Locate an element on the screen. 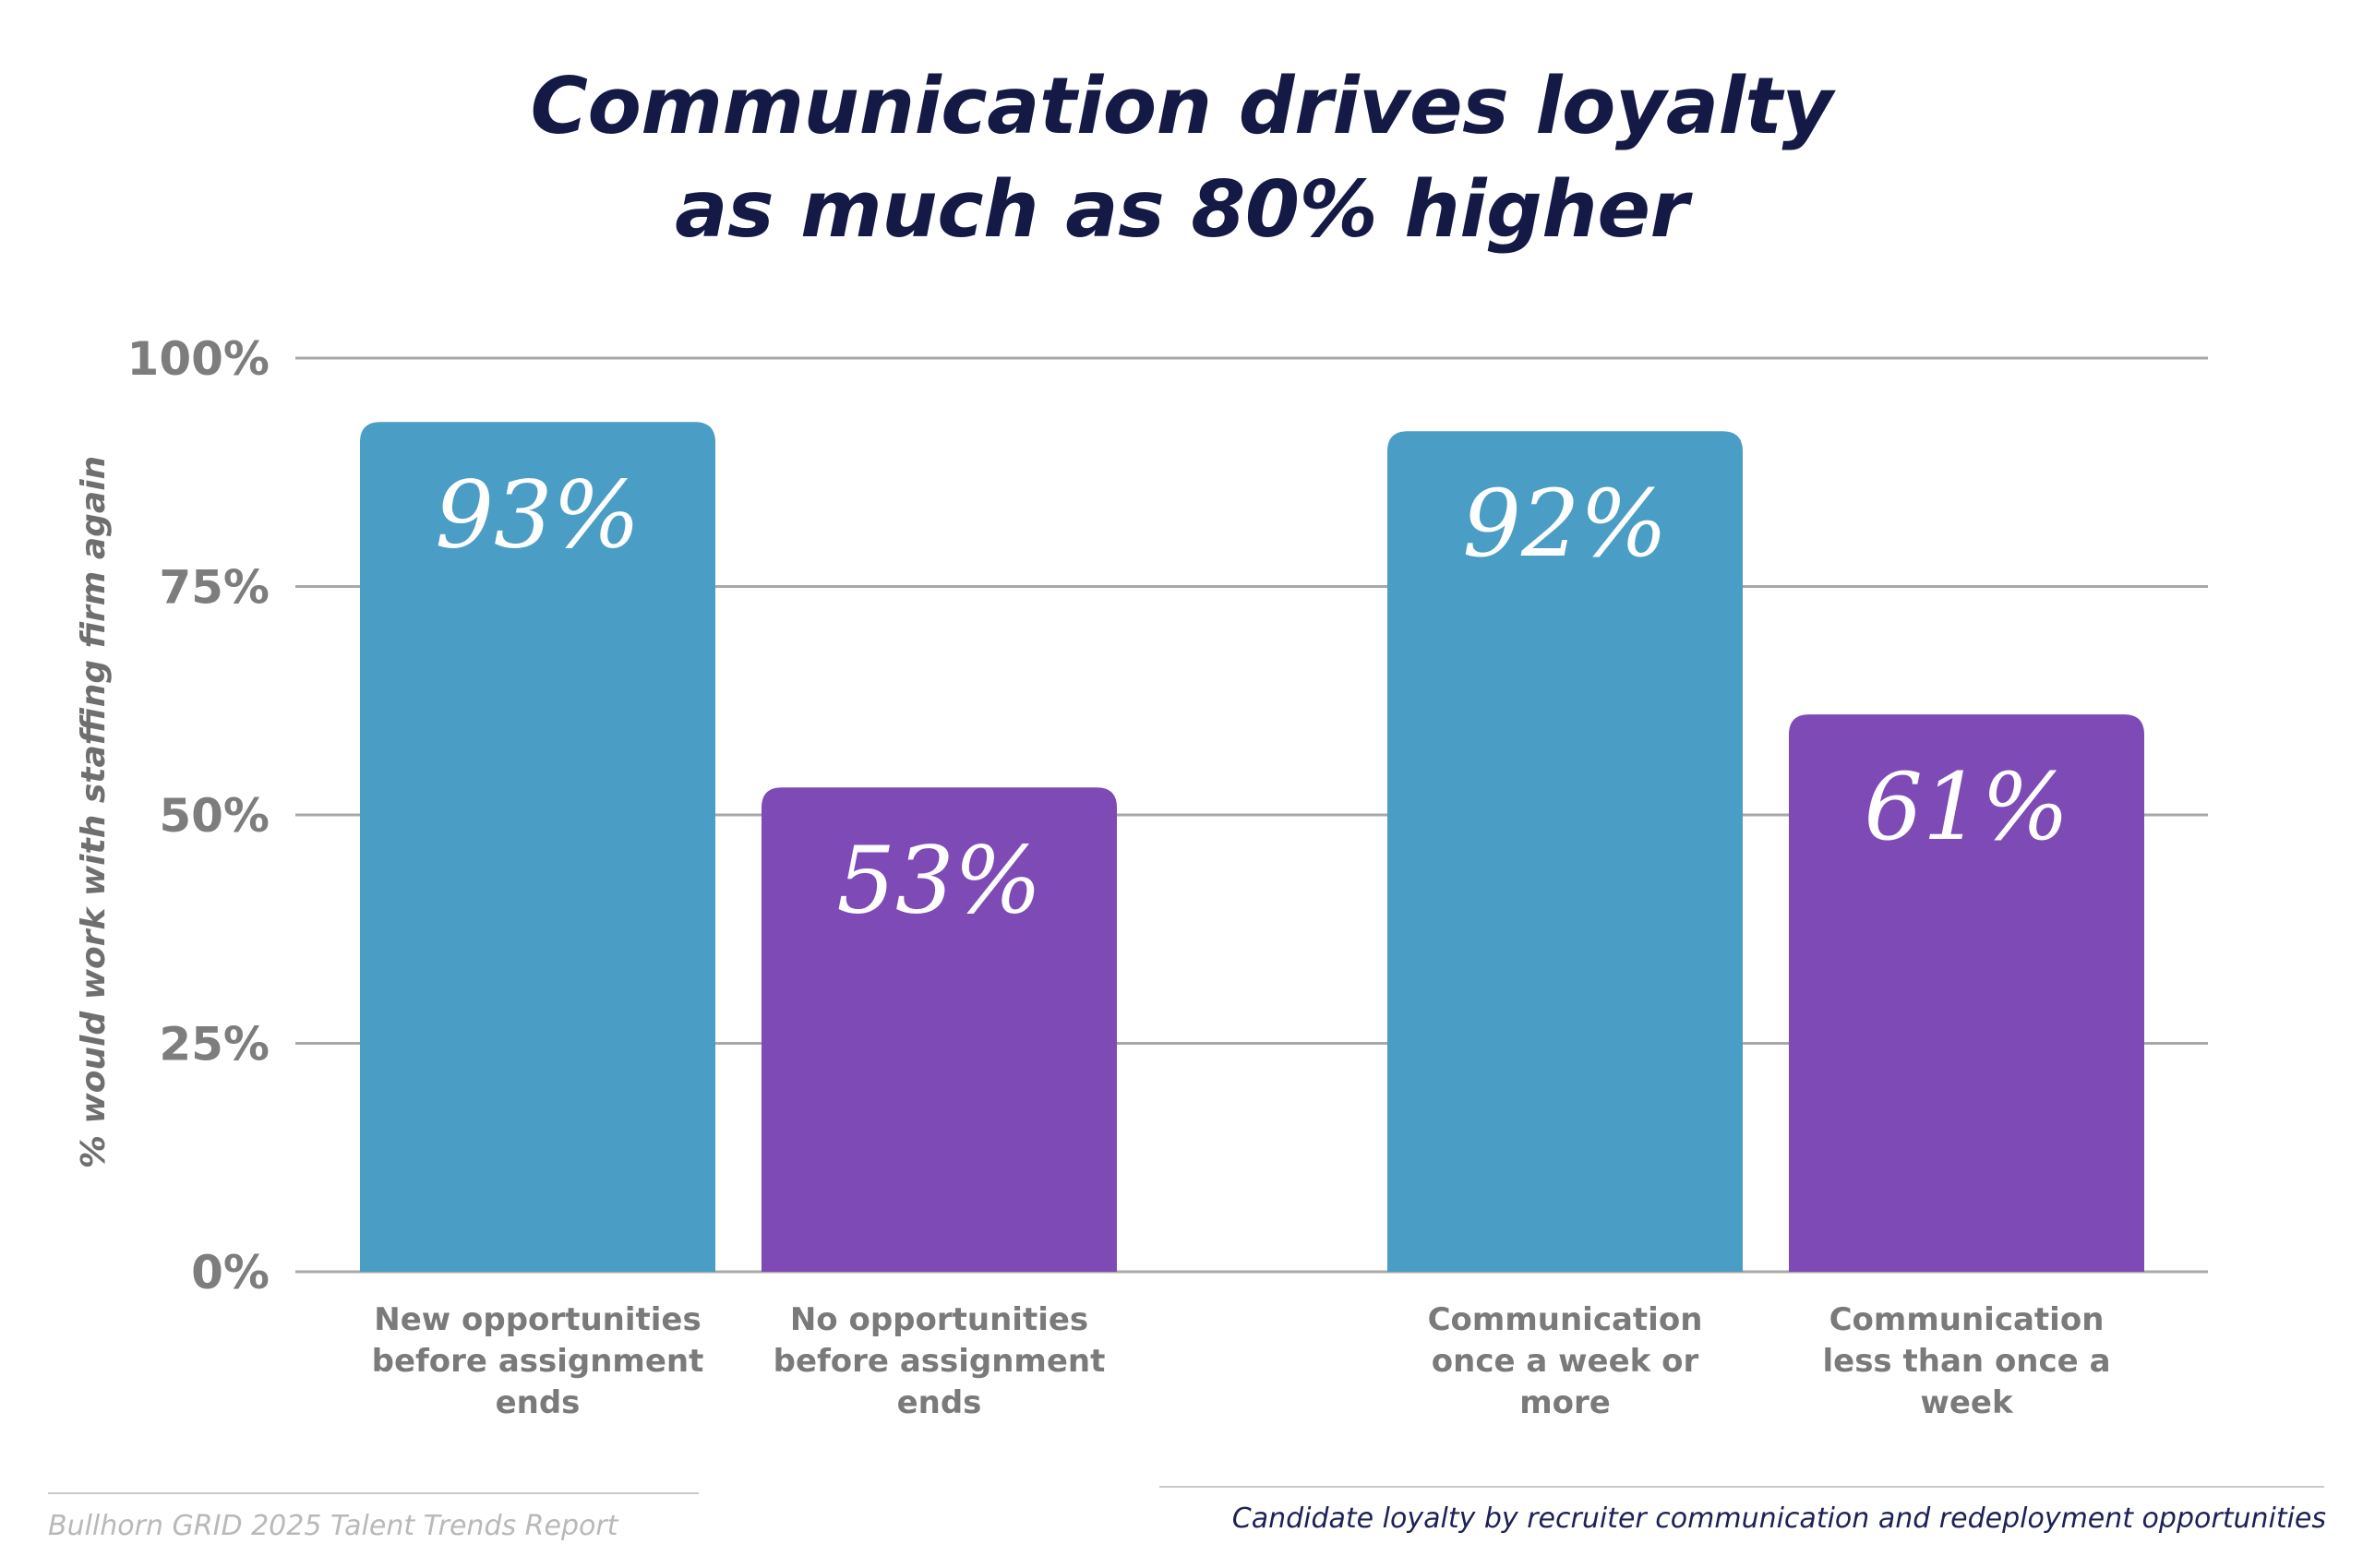 This screenshot has height=1568, width=2363. x-tick-label: Communication once a week or more is located at coordinates (1566, 1361).